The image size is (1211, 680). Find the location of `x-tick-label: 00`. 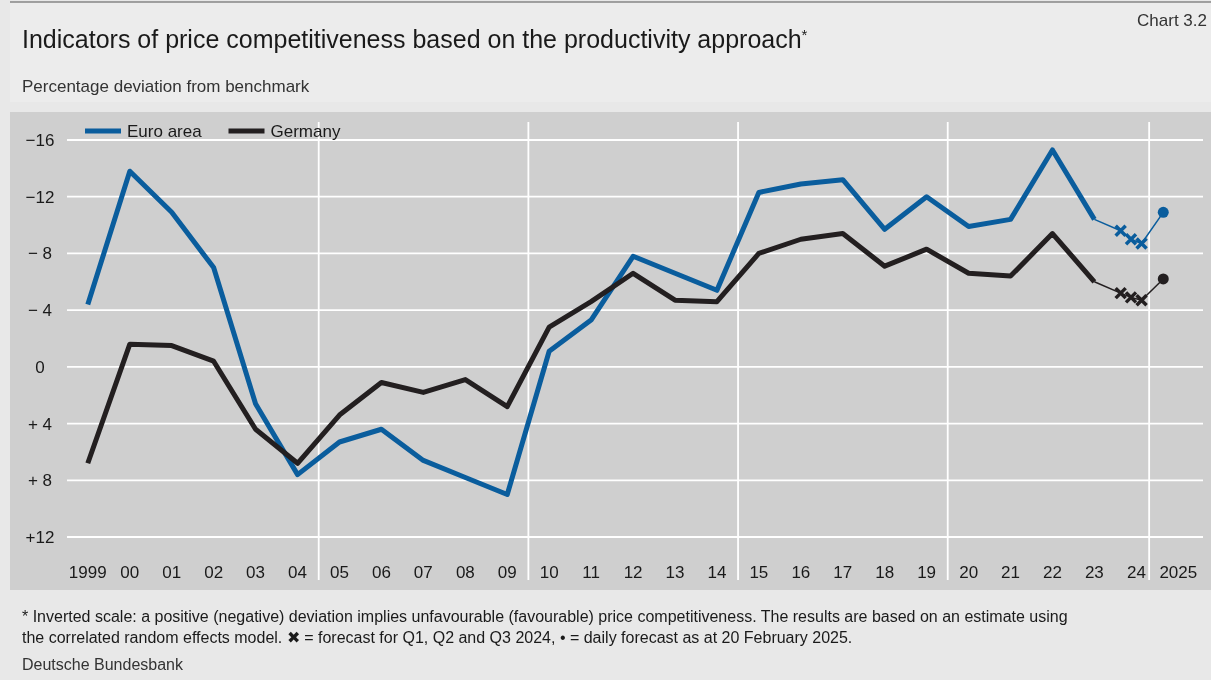

x-tick-label: 00 is located at coordinates (130, 572).